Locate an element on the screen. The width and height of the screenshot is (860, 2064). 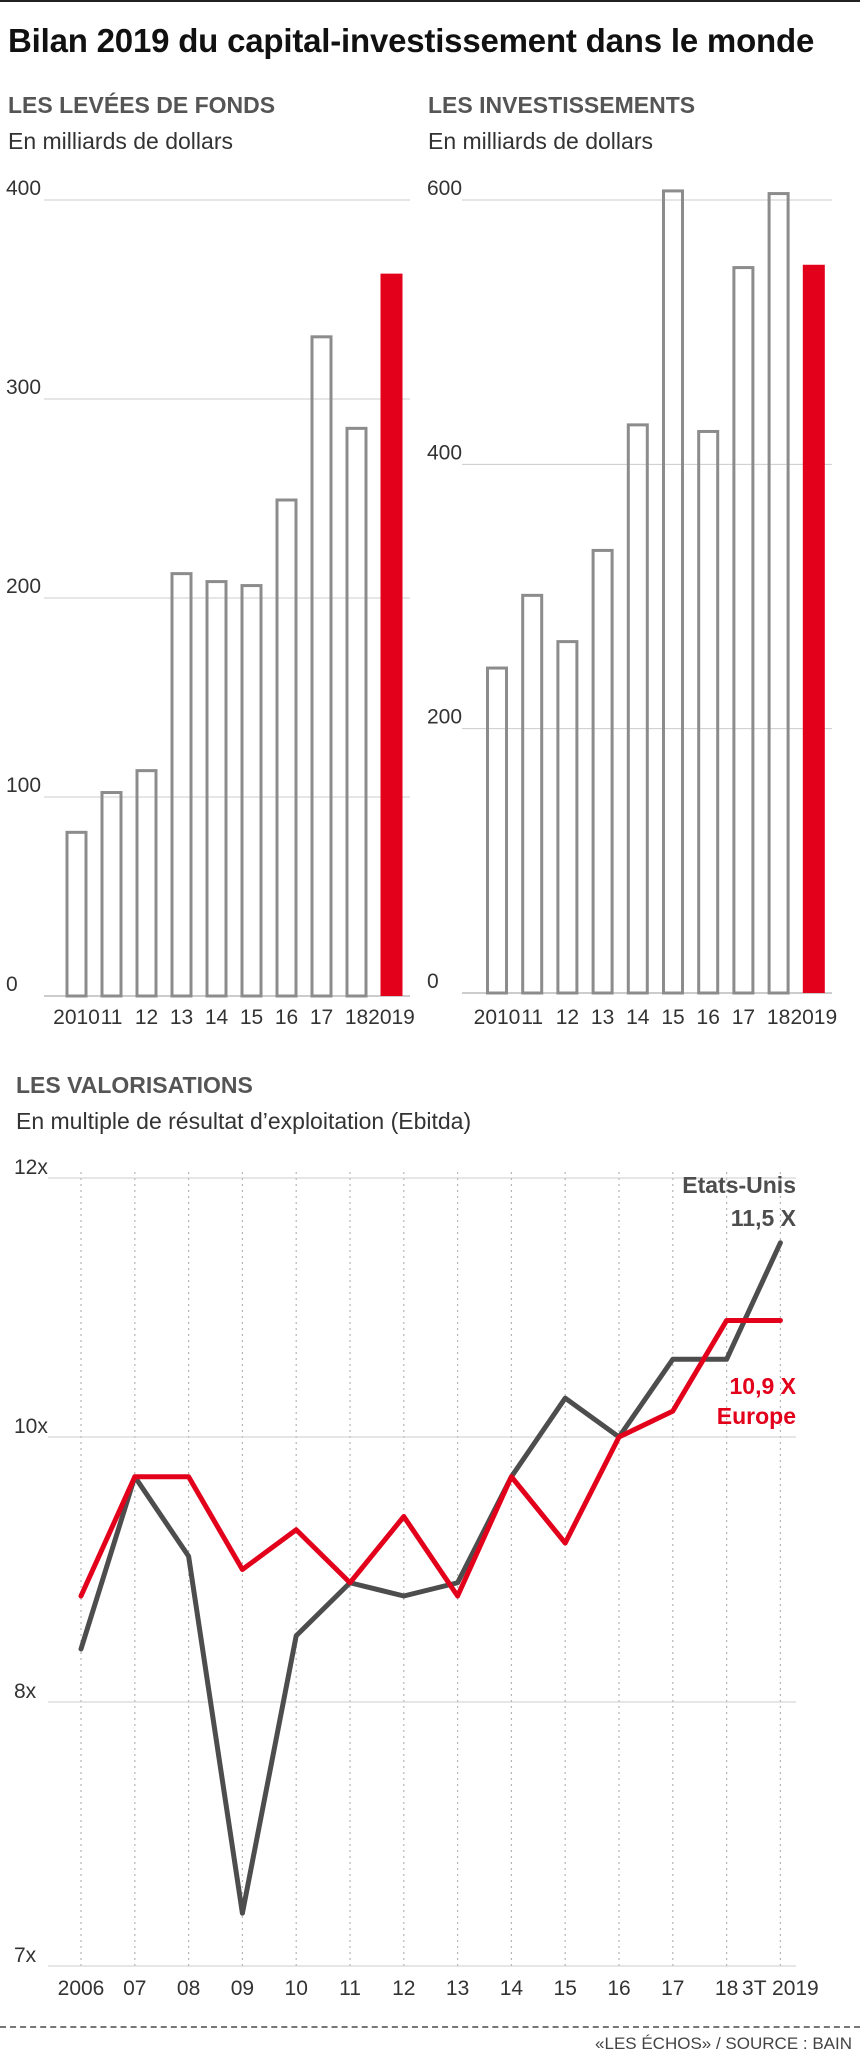
valuations-xtick-label: 10 is located at coordinates (296, 1988).